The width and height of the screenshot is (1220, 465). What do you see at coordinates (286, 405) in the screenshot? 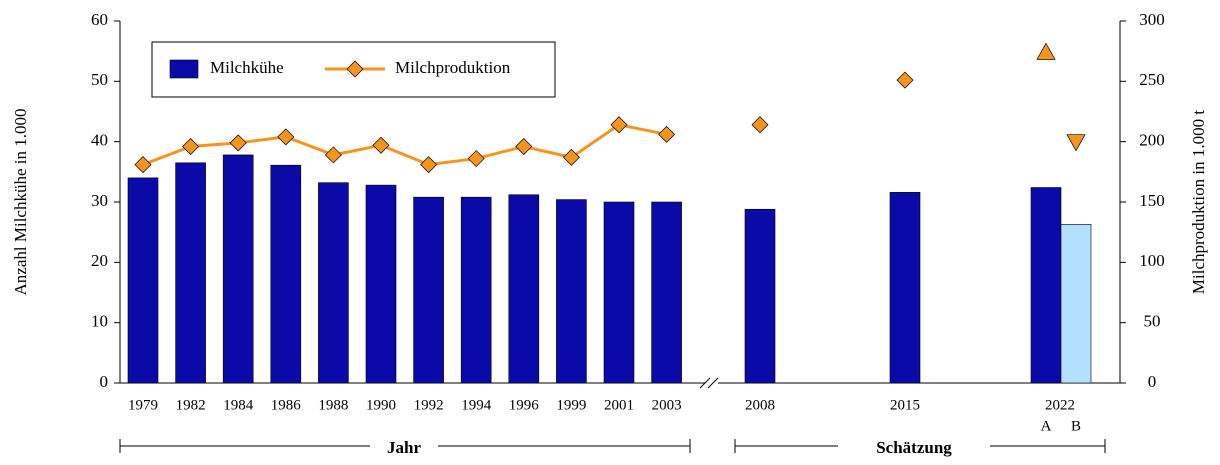
I see `x-tick-label: 1986` at bounding box center [286, 405].